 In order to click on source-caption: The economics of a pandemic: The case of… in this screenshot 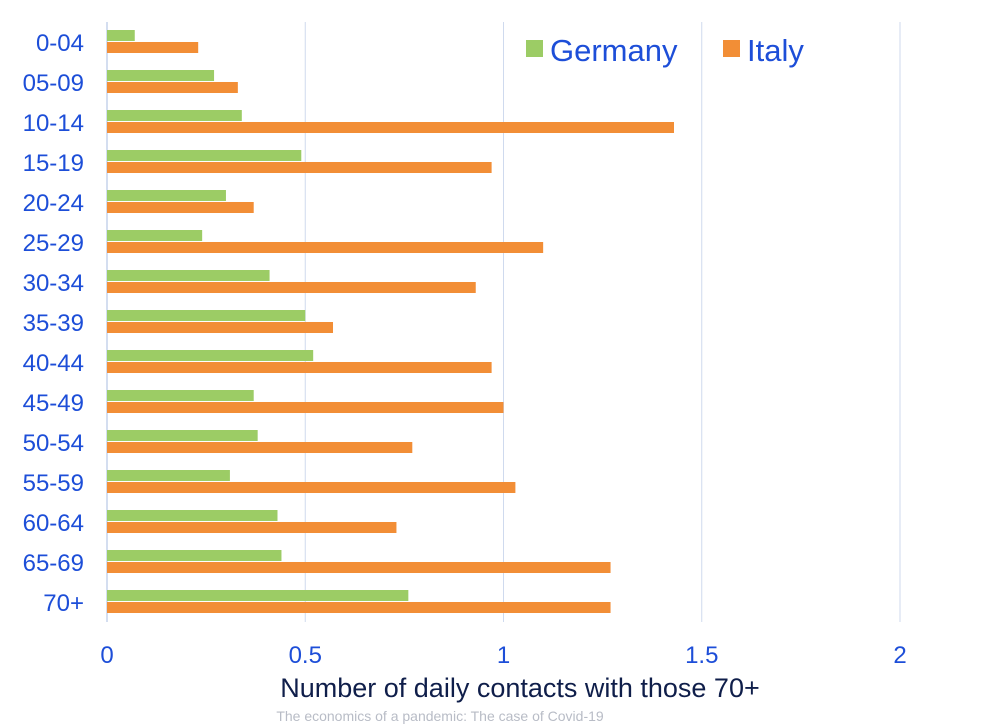, I will do `click(440, 716)`.